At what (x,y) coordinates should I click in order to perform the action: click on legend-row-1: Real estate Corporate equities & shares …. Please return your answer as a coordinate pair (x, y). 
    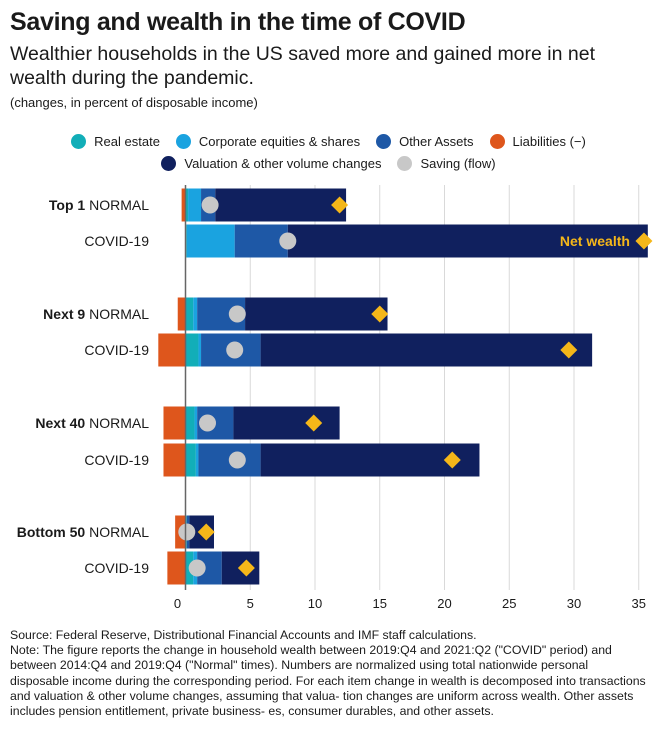
    Looking at the image, I should click on (328, 141).